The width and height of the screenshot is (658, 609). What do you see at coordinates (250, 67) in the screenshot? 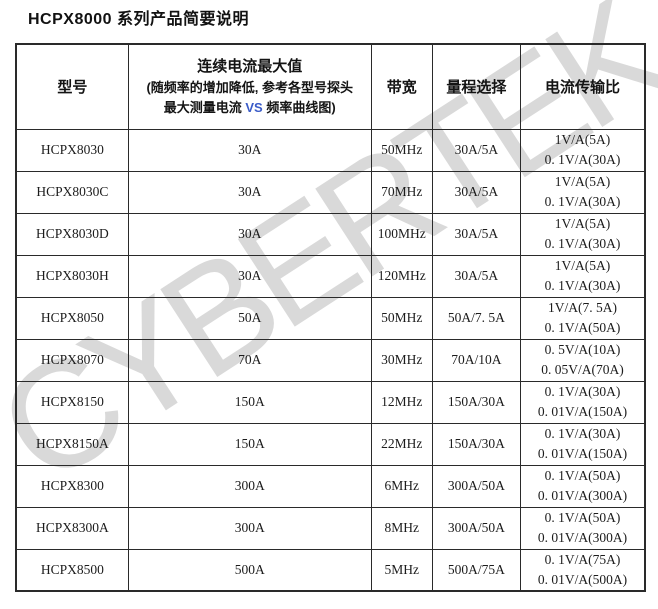
I see `max-current-header-line1: 连续电流最大值` at bounding box center [250, 67].